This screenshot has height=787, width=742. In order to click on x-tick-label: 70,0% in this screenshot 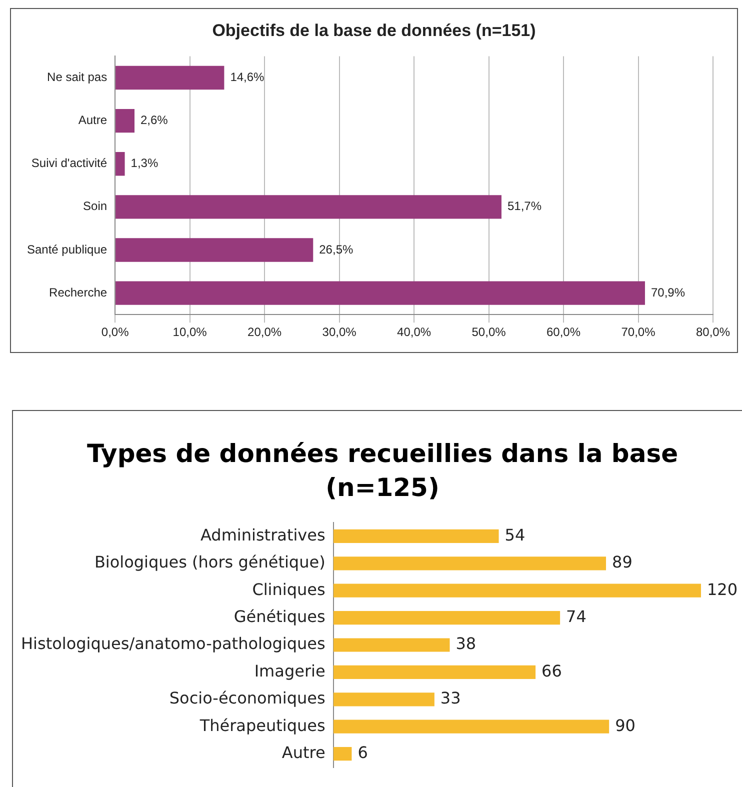, I will do `click(638, 332)`.